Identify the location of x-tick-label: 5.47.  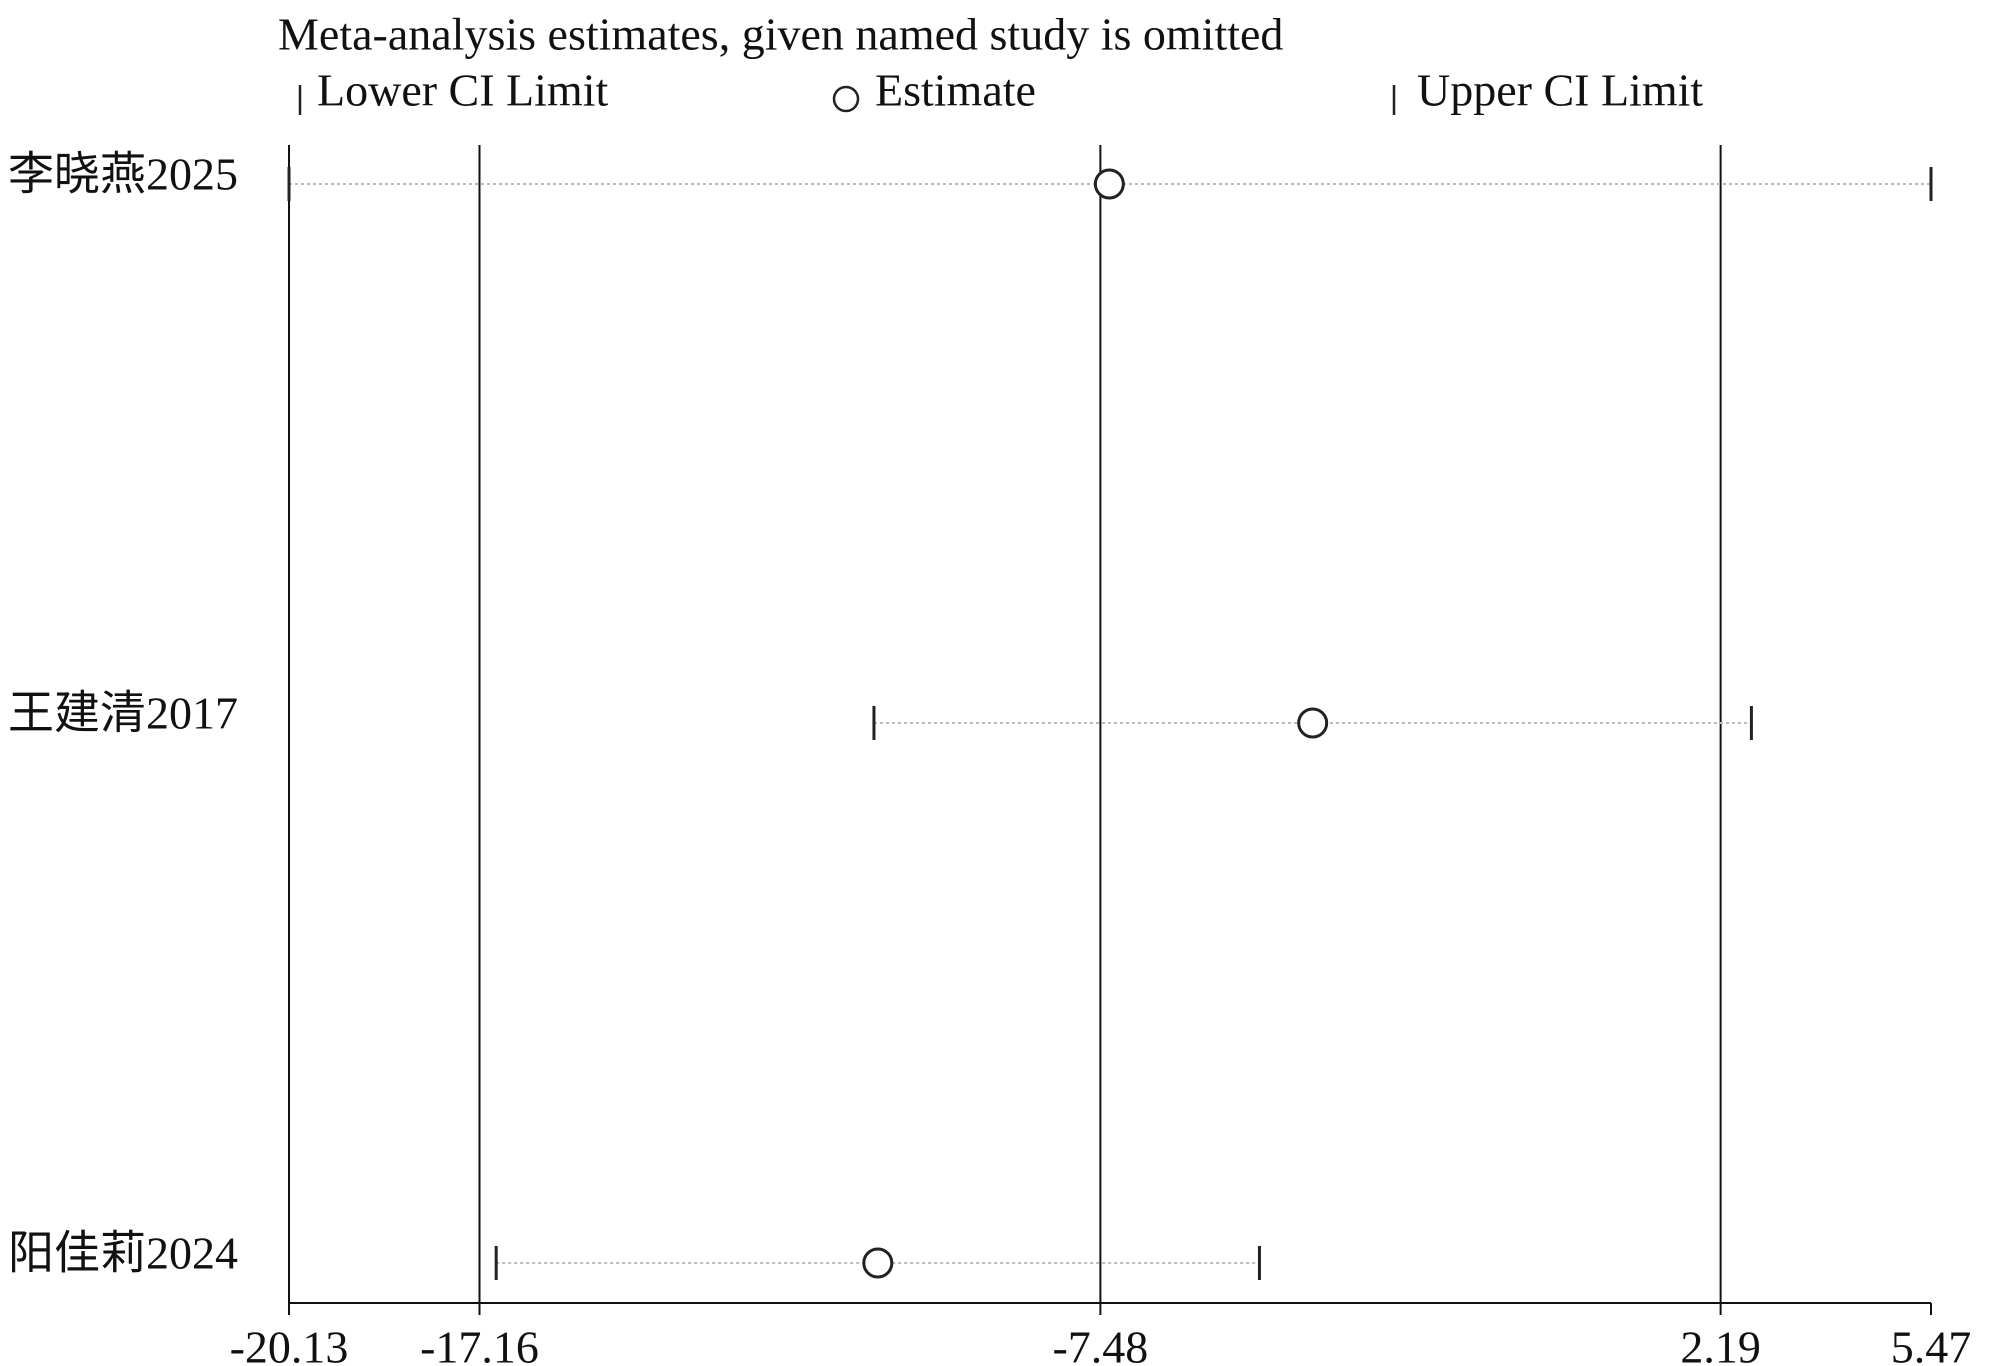
(1931, 1344).